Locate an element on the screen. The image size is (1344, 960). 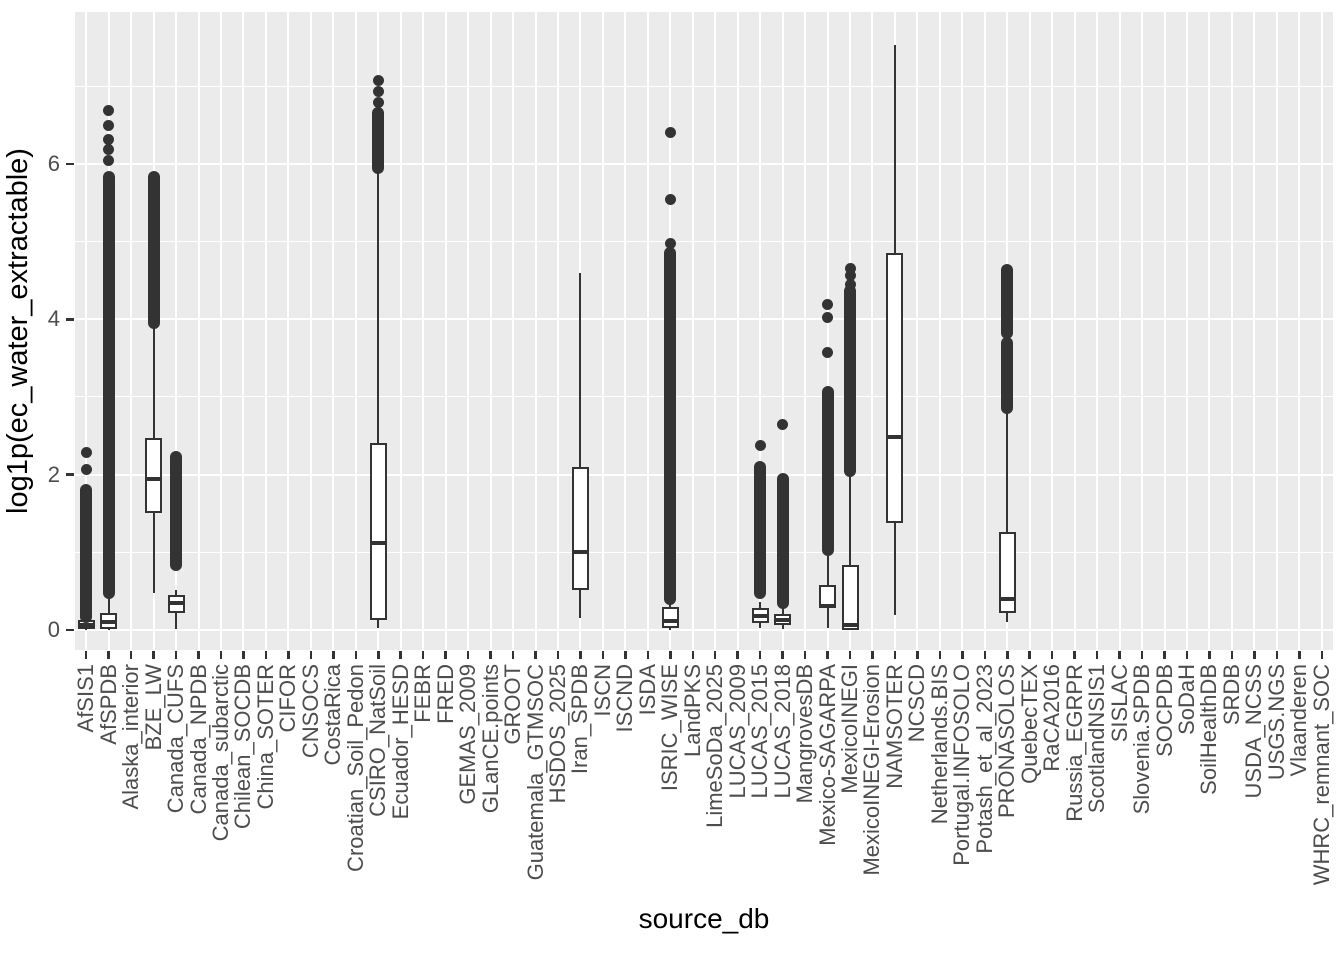
y-tick-label: 2 is located at coordinates (53, 474).